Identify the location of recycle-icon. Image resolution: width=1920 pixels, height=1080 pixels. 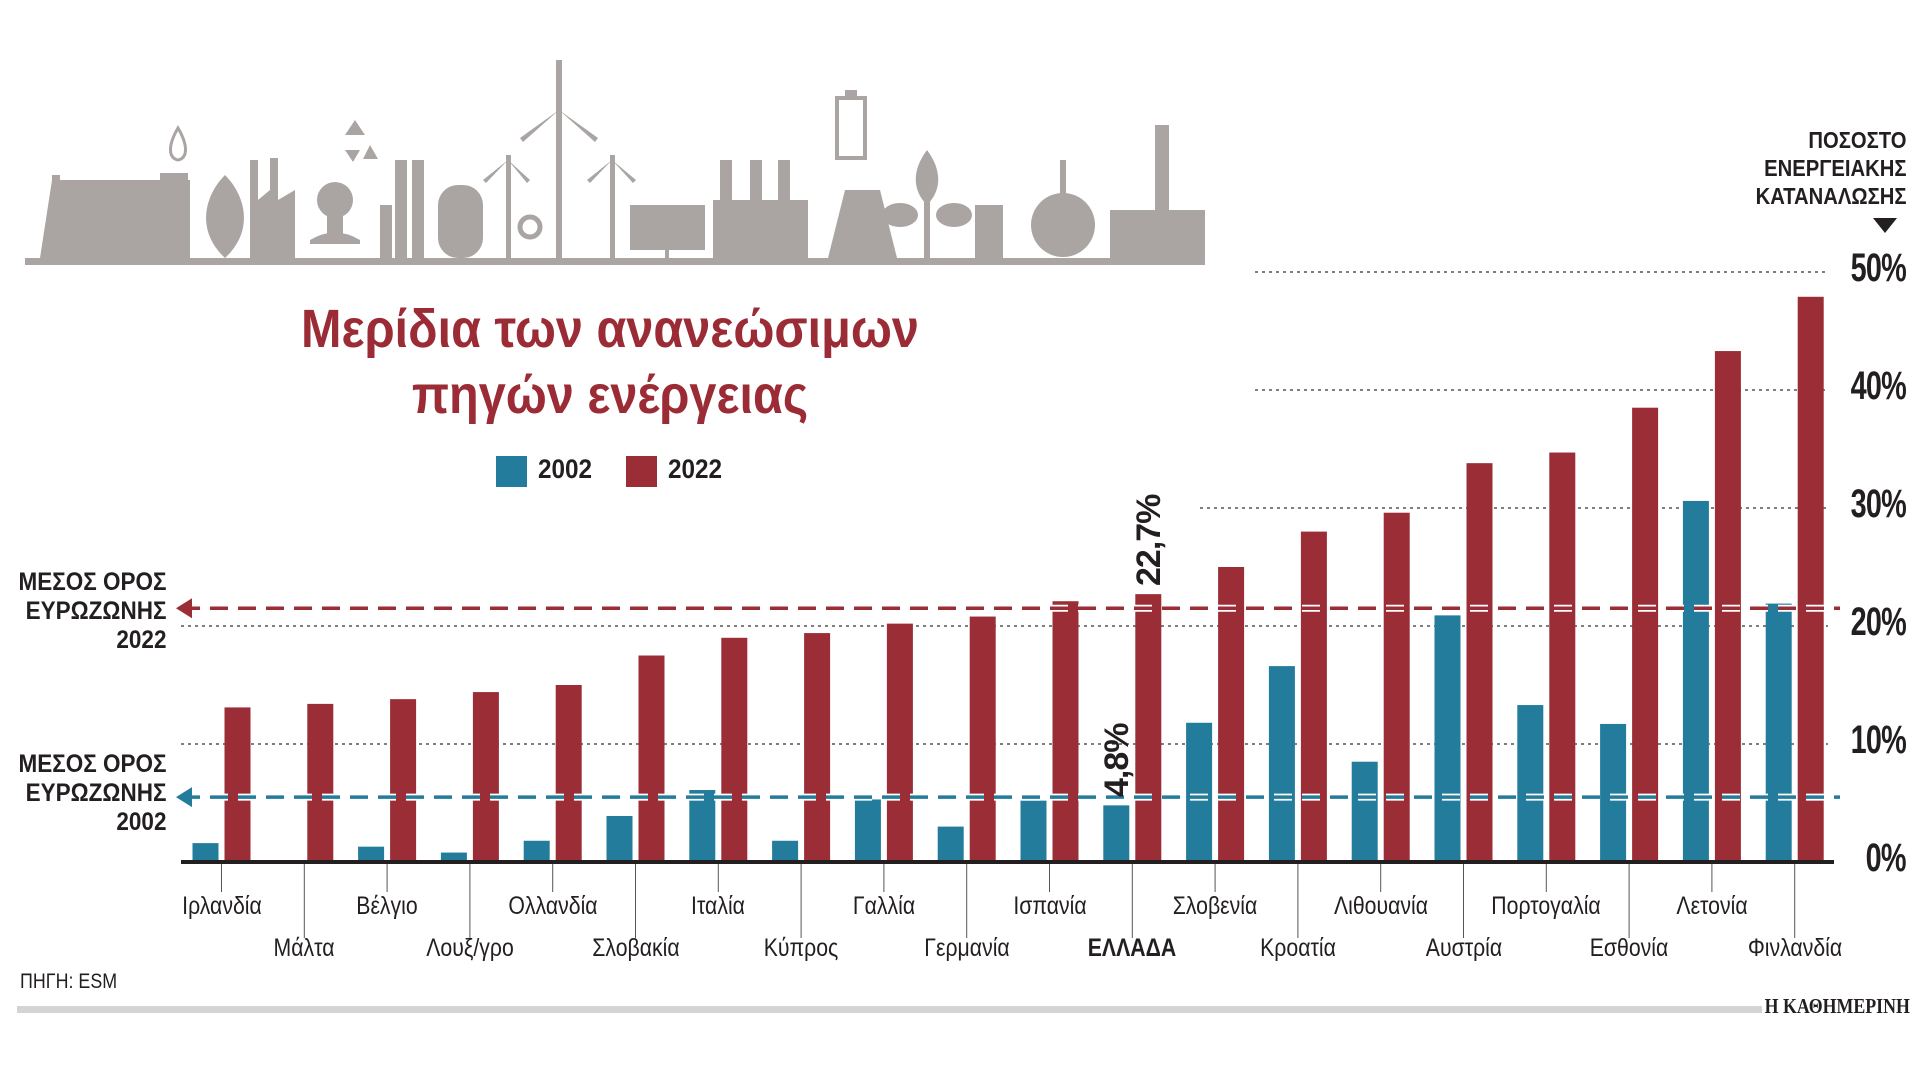
(361, 141).